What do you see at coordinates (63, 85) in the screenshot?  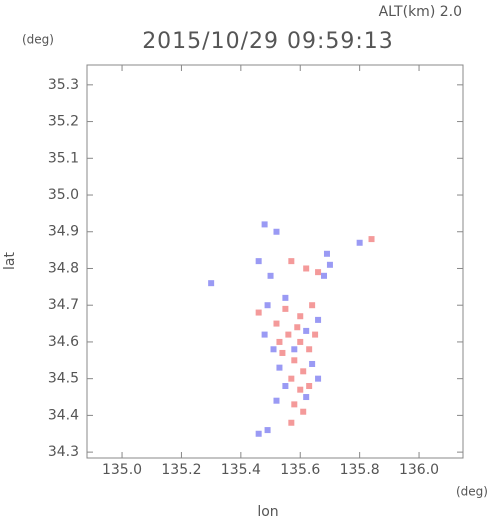 I see `y-tick-label: 35.3` at bounding box center [63, 85].